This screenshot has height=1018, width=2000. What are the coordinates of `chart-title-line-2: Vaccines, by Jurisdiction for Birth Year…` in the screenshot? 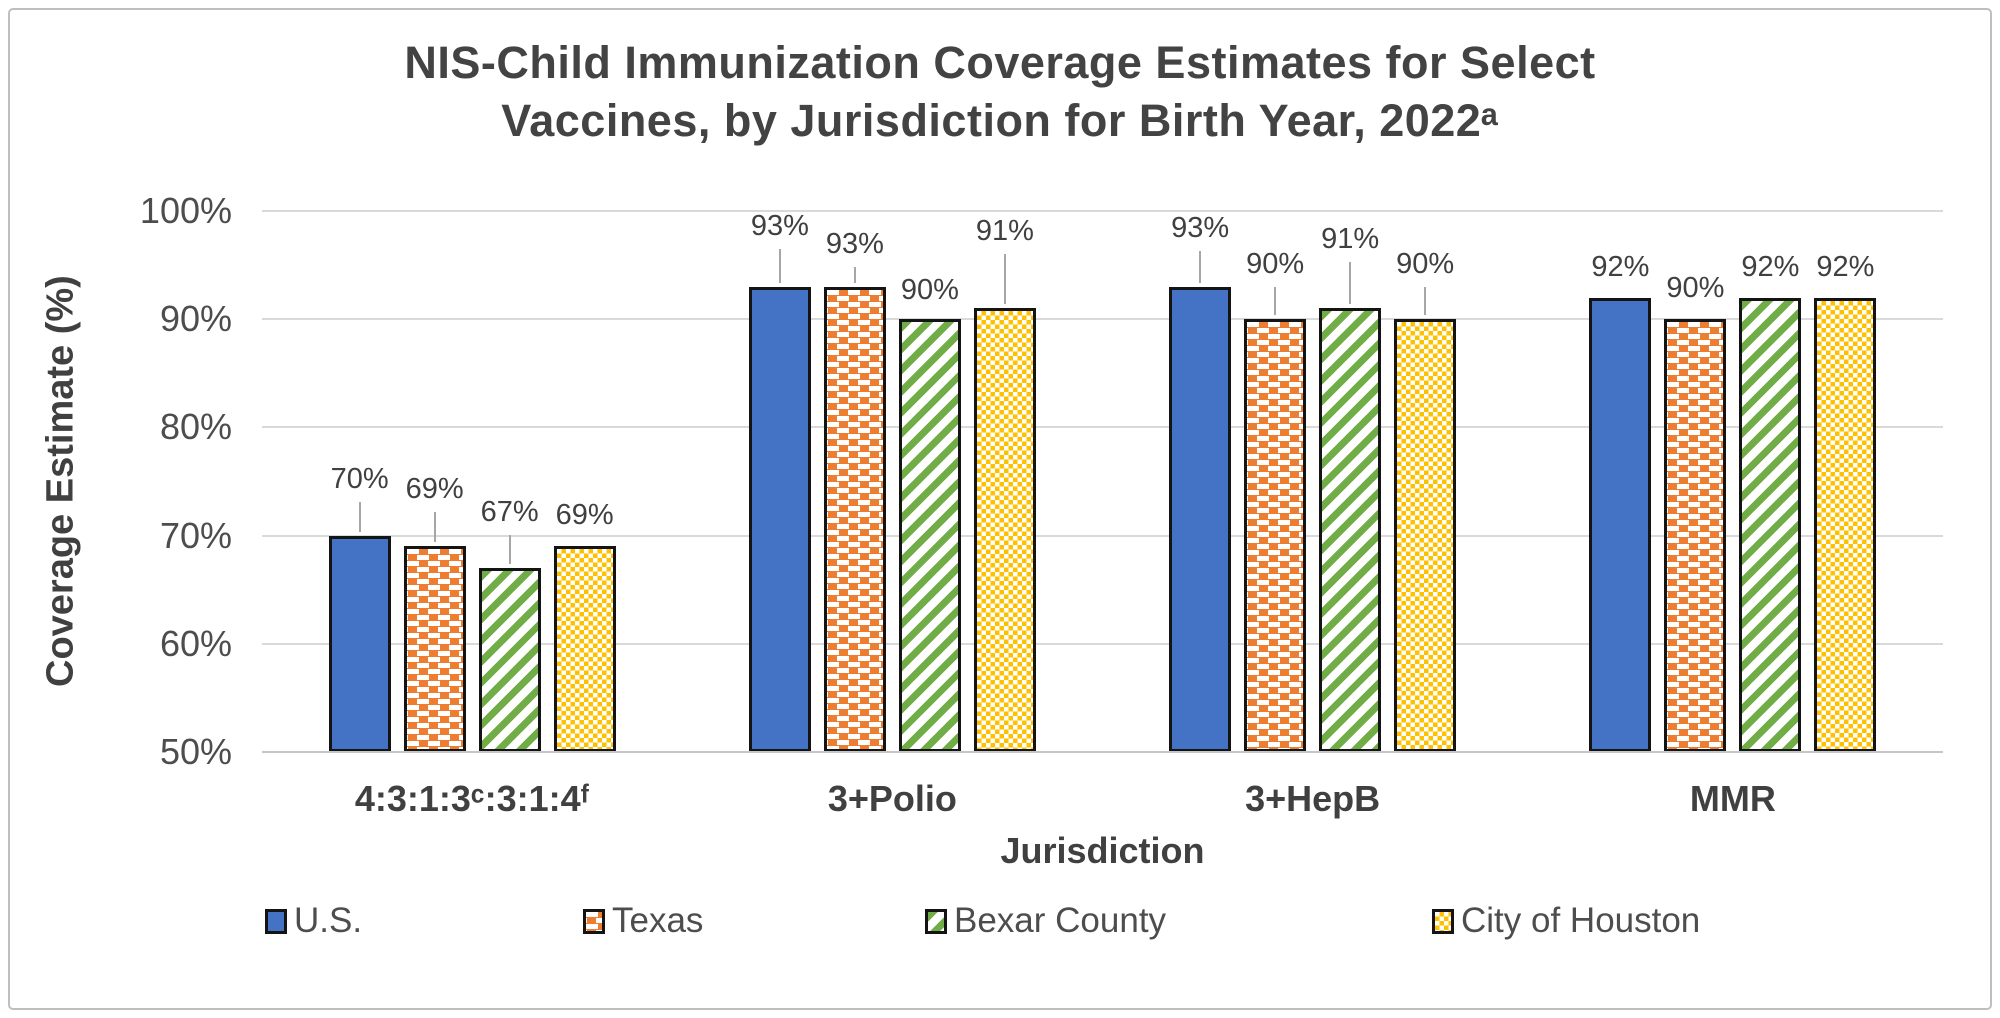 It's located at (1000, 120).